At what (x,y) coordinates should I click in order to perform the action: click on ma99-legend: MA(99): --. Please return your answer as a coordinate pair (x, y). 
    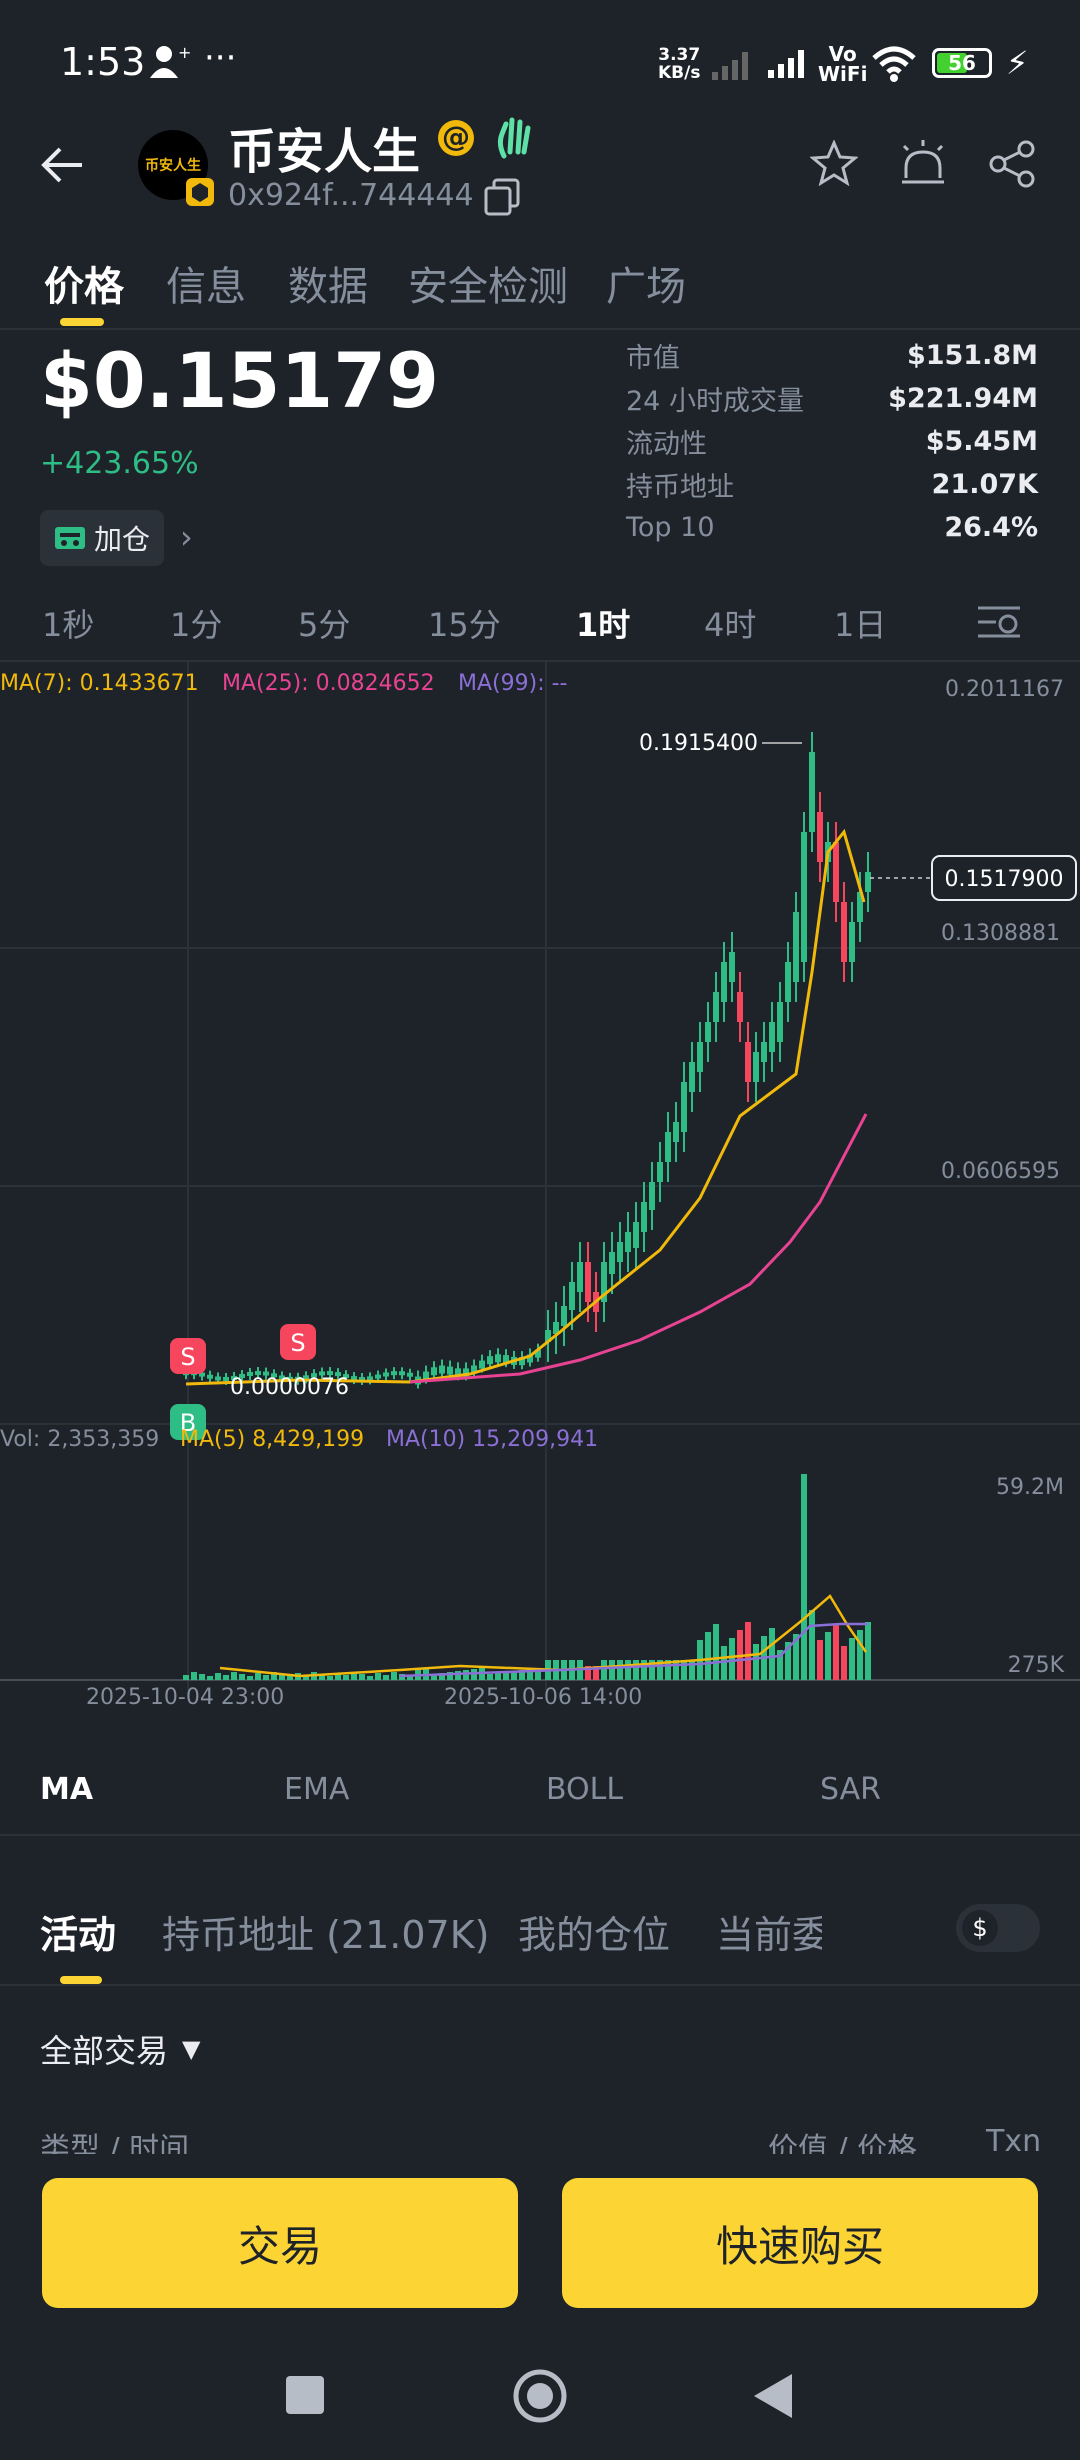
    Looking at the image, I should click on (512, 683).